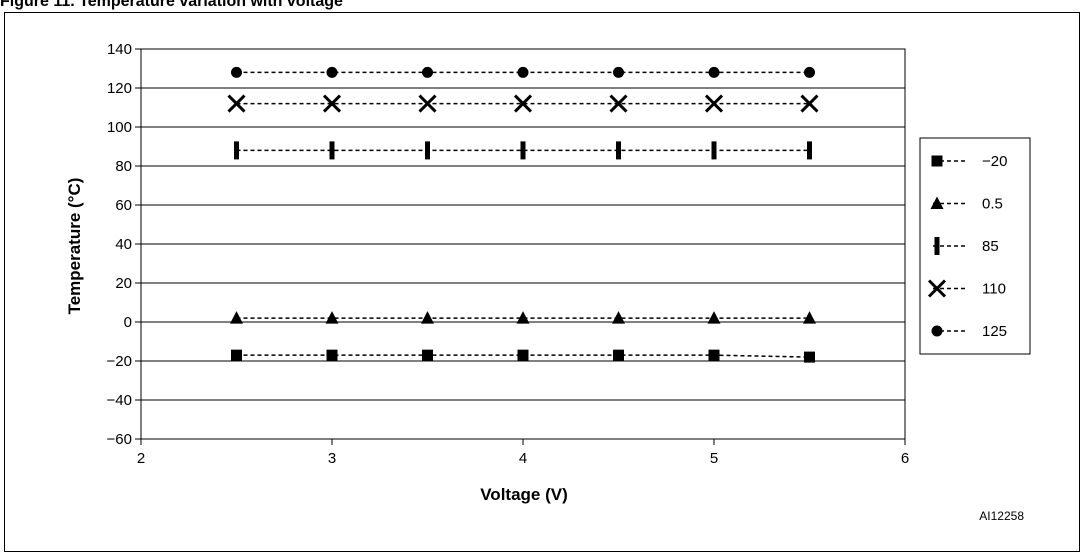  I want to click on legend-item: 85, so click(966, 246).